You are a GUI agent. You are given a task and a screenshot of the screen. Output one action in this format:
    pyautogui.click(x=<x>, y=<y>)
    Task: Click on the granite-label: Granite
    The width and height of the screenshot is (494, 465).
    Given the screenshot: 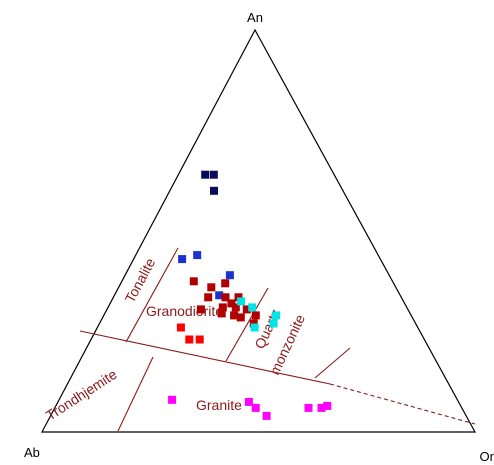 What is the action you would take?
    pyautogui.click(x=219, y=405)
    